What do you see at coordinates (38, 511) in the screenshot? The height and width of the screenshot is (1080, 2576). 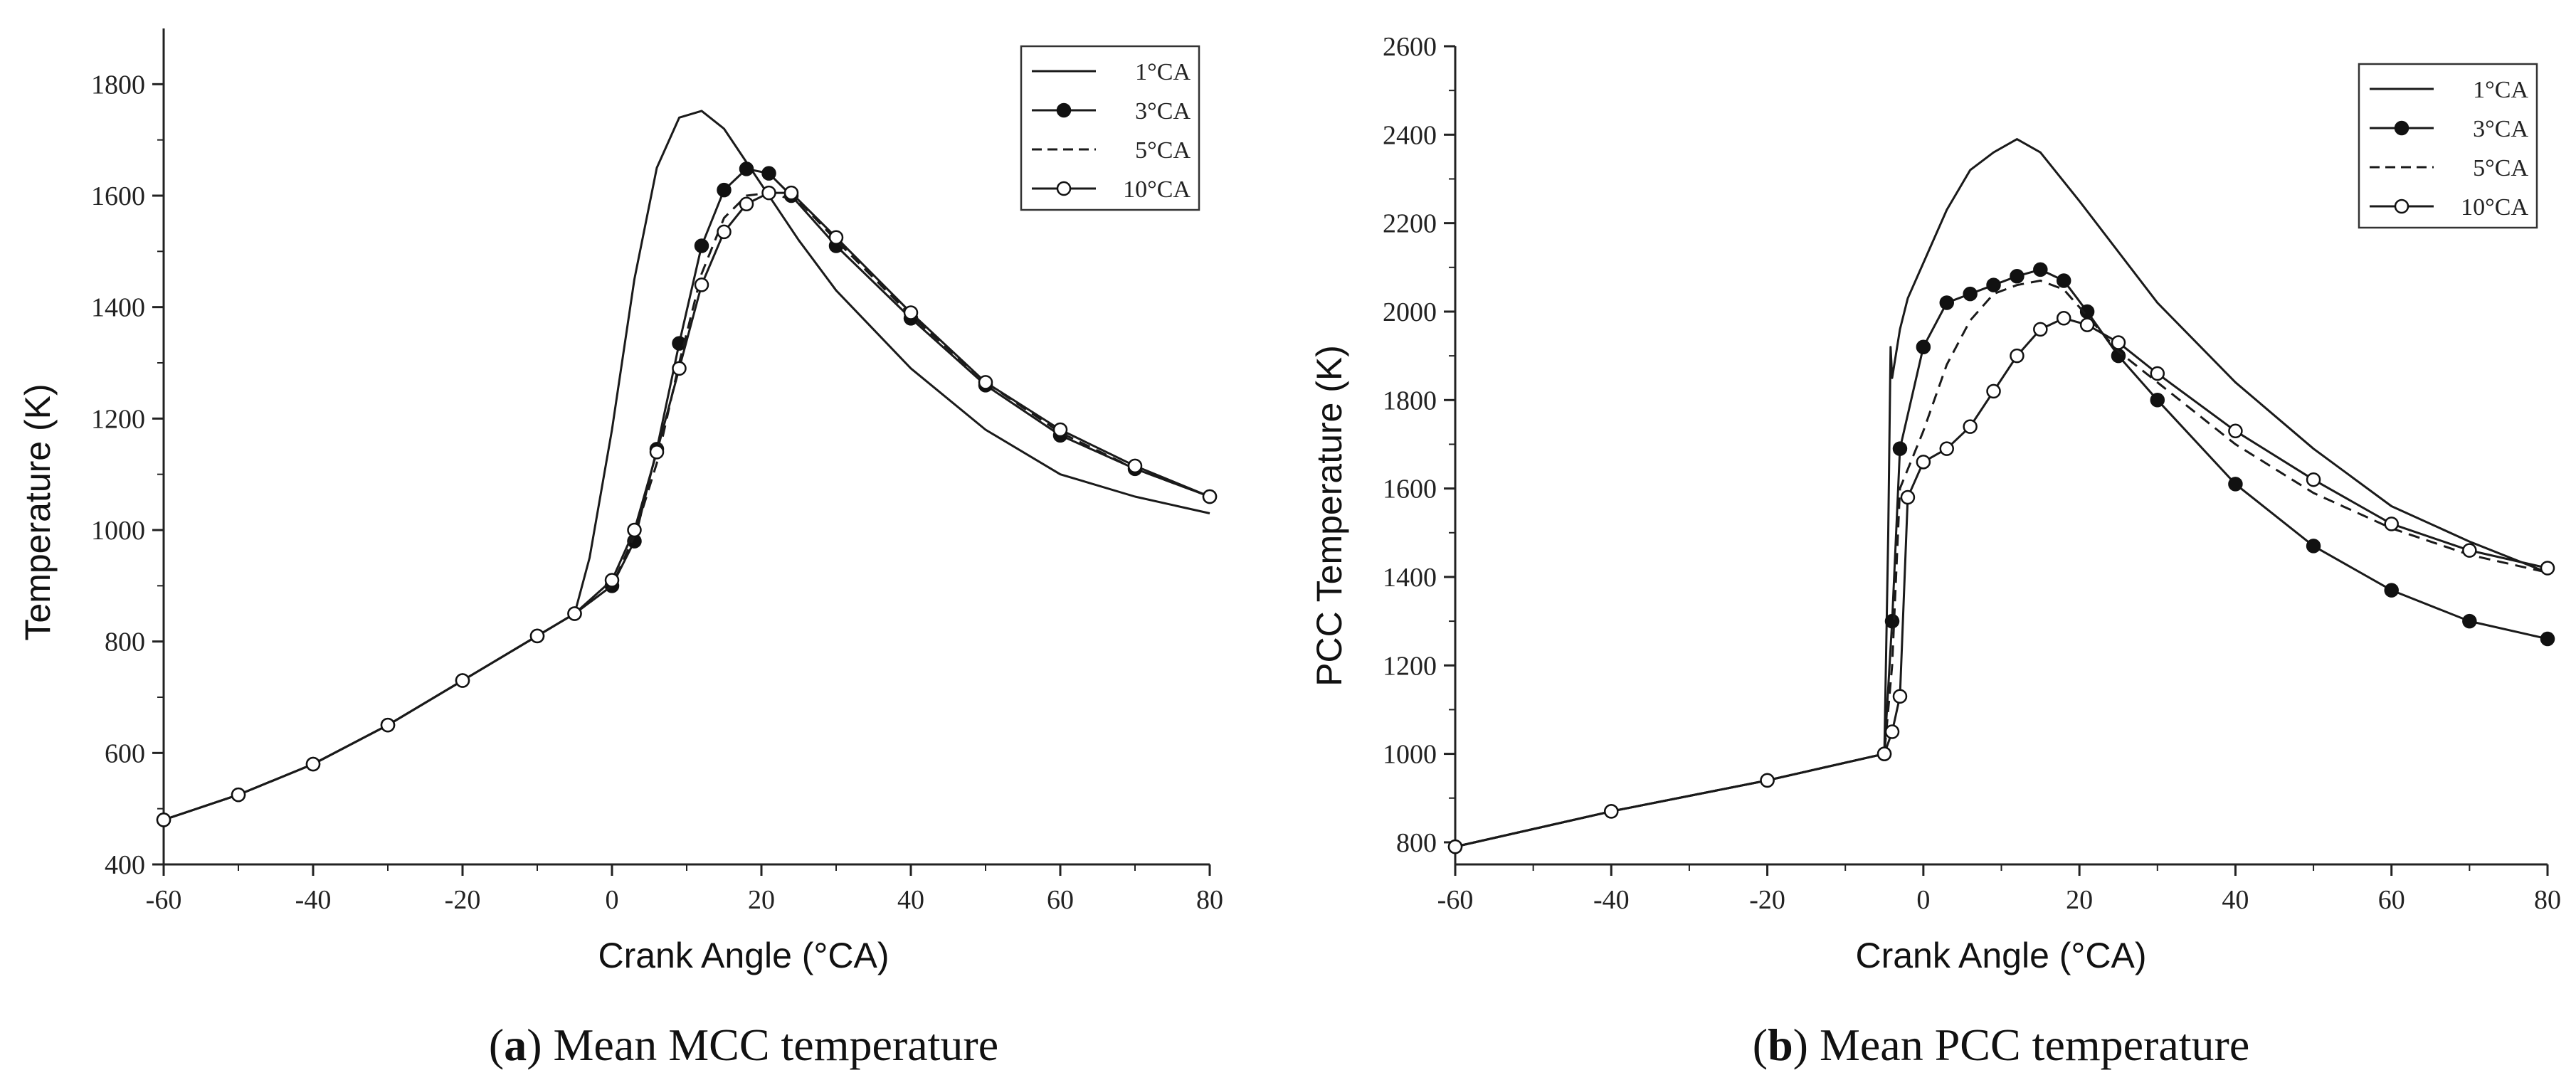 I see `panel-a-ylabel: Temperature (K)` at bounding box center [38, 511].